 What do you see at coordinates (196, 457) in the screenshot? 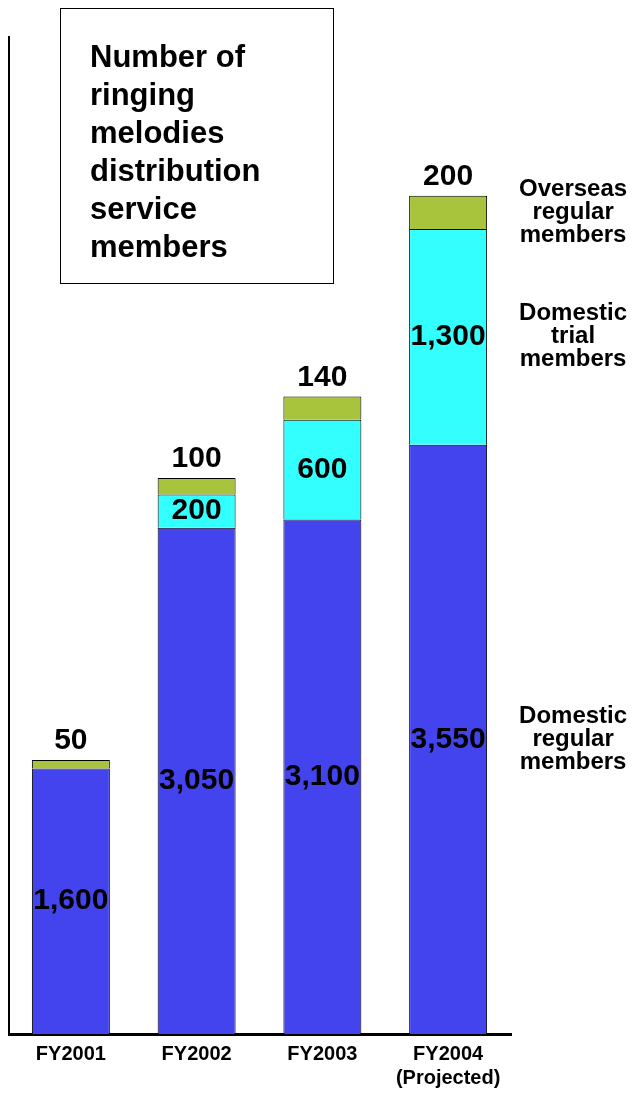
I see `data-label: 100` at bounding box center [196, 457].